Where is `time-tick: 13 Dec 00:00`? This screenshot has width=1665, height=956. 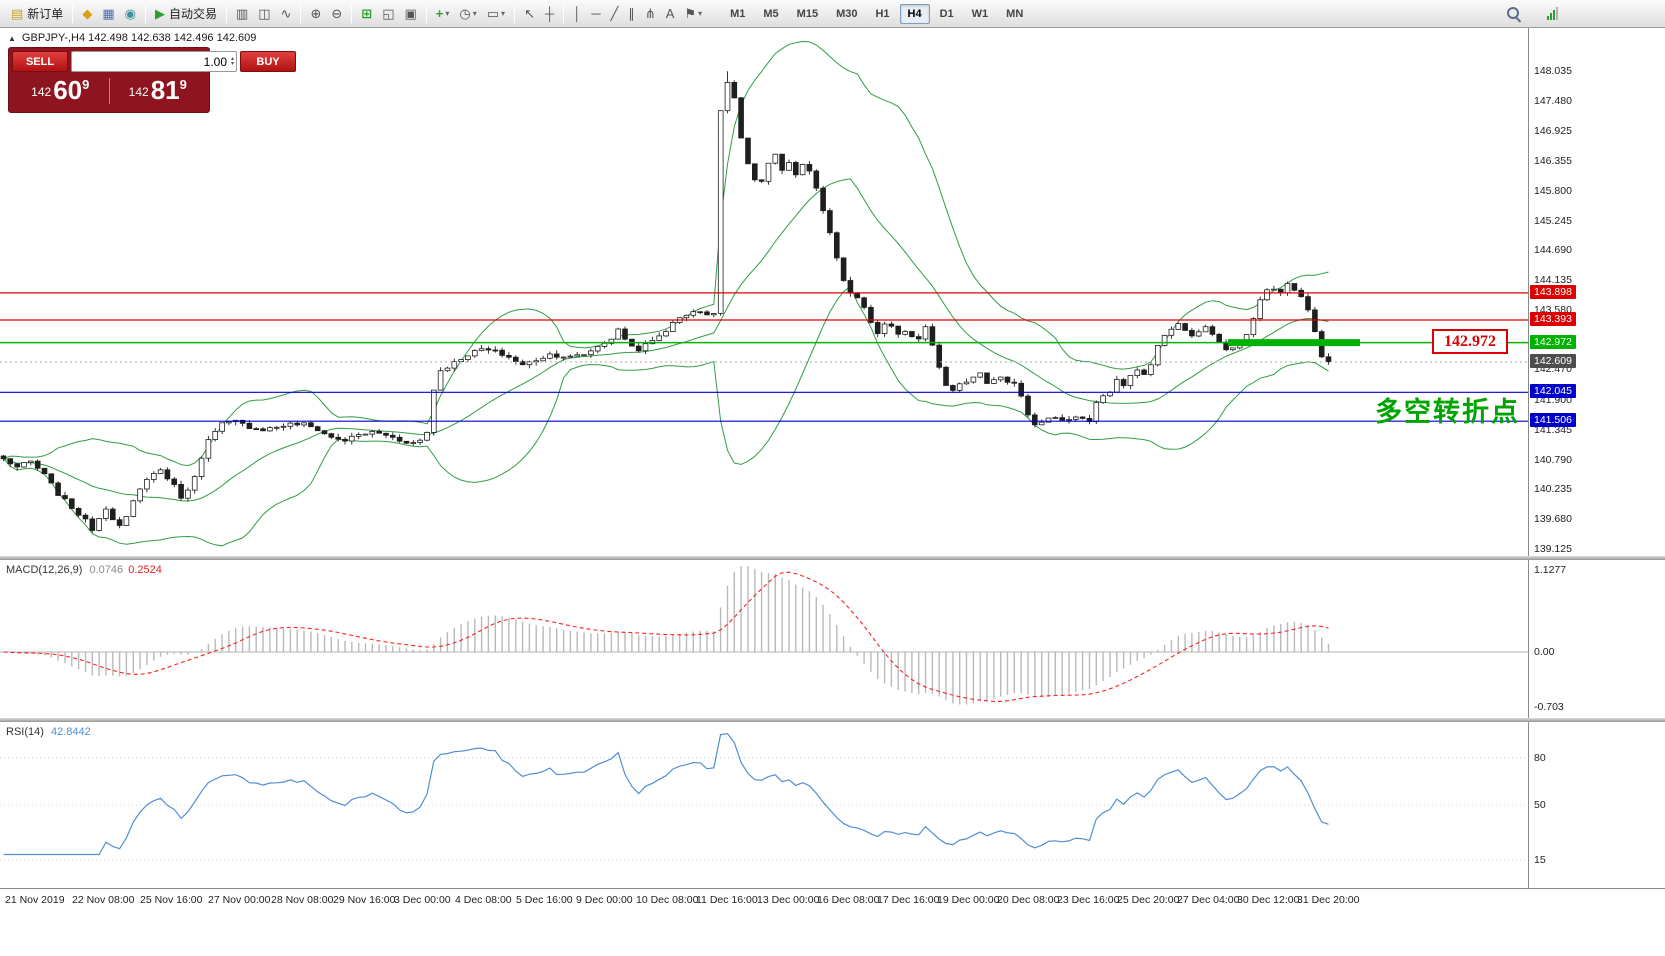
time-tick: 13 Dec 00:00 is located at coordinates (788, 900).